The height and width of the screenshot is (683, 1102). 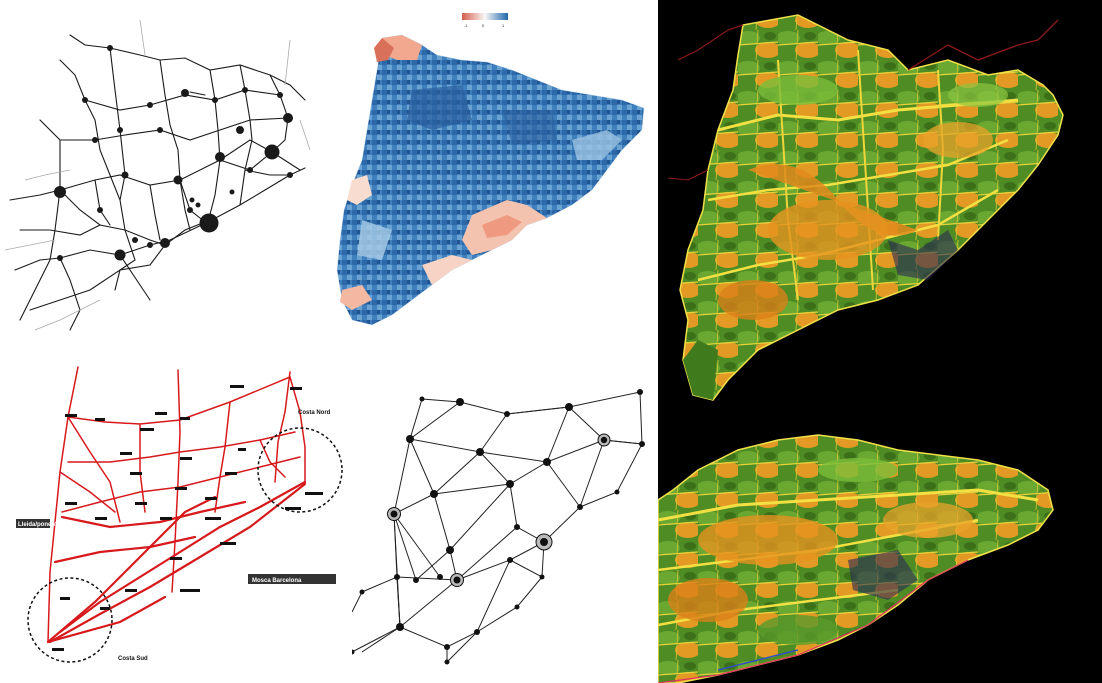 I want to click on north-east-circle, so click(x=300, y=470).